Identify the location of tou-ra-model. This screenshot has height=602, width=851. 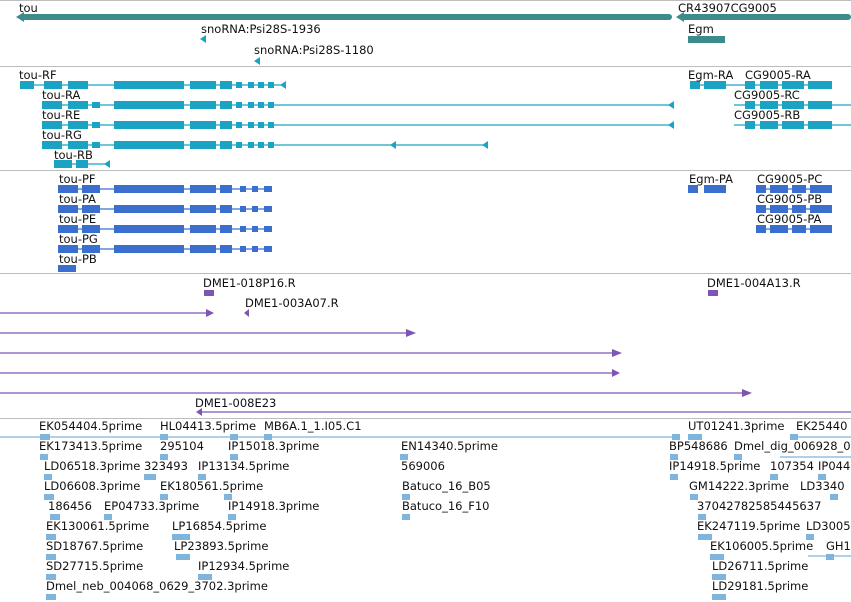
(358, 105).